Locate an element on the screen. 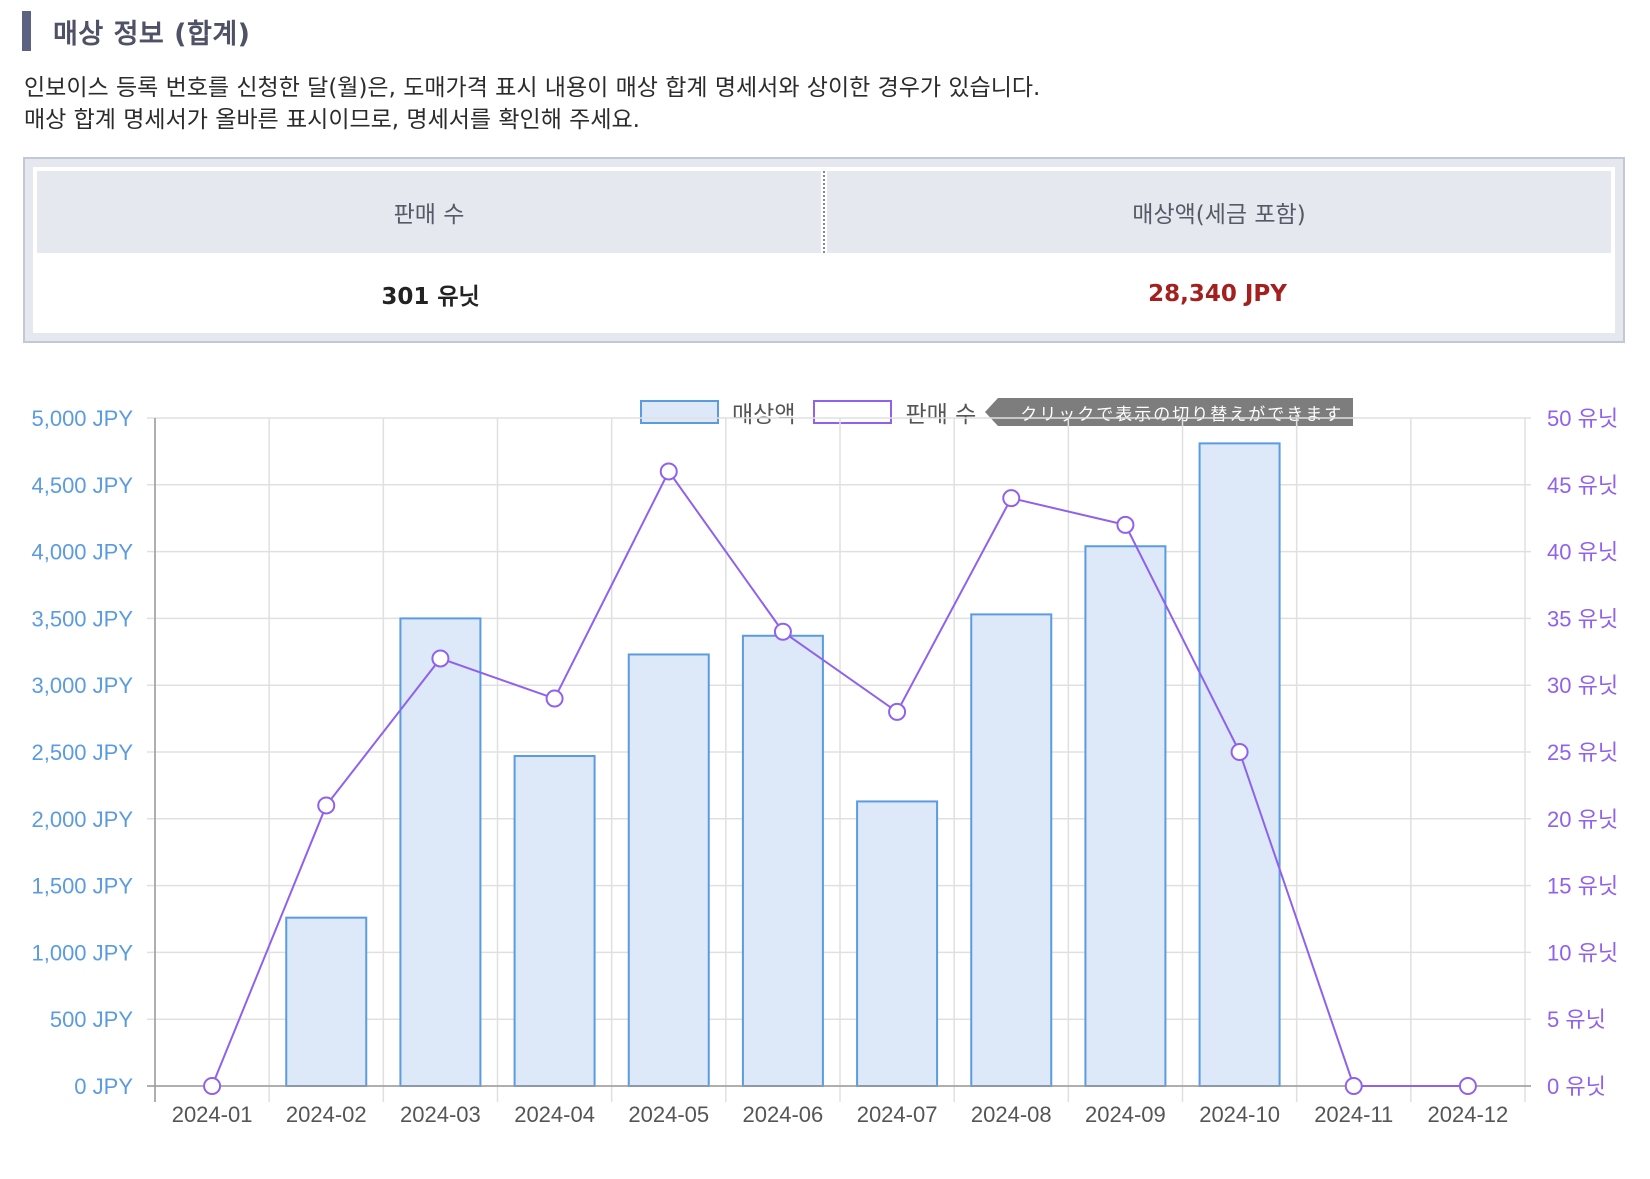 This screenshot has width=1650, height=1179. y-right-tick-label: 0 유닛 is located at coordinates (1576, 1086).